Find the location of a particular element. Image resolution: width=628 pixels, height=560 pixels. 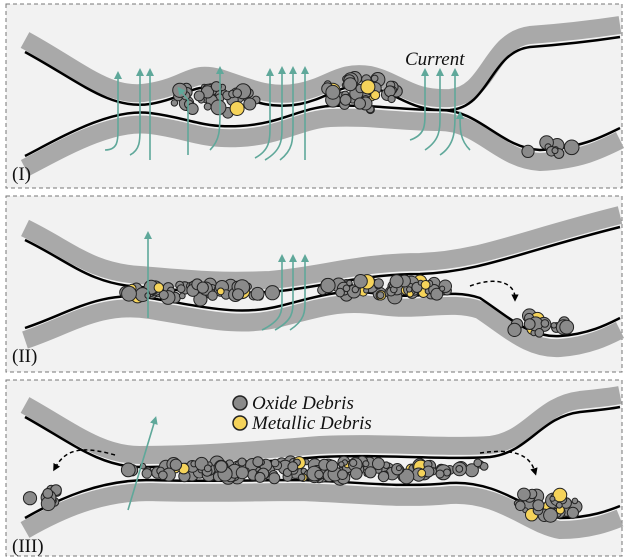

panel-label: (II) is located at coordinates (24, 356).